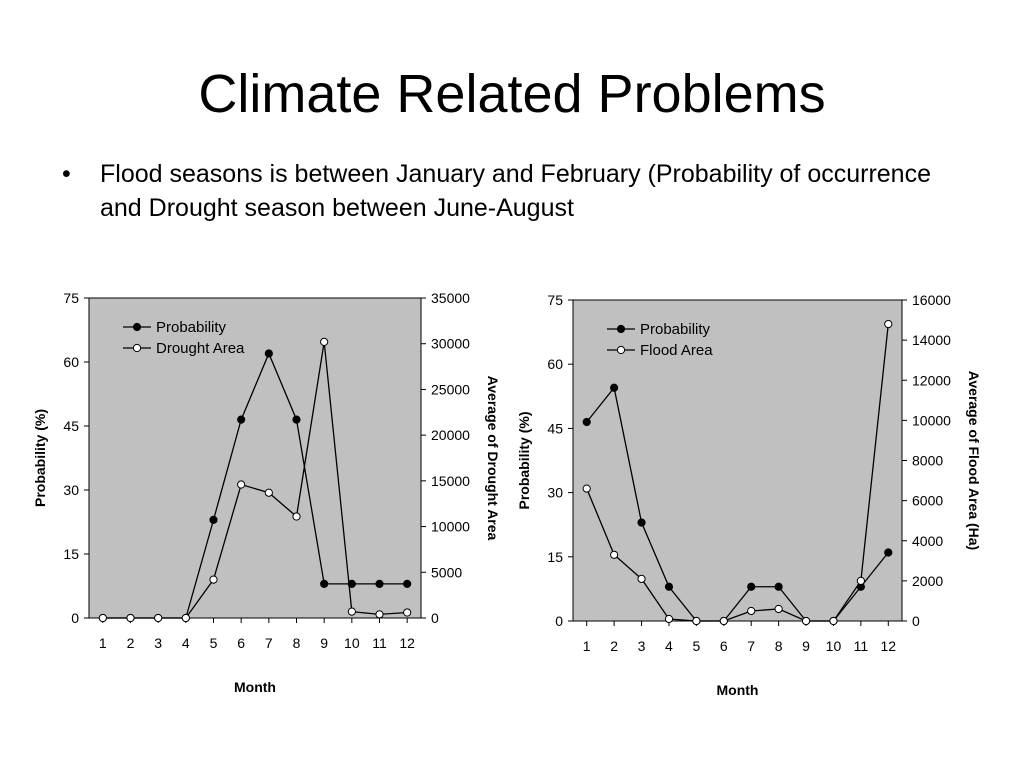  Describe the element at coordinates (974, 460) in the screenshot. I see `right-axis-title: Average of Flood Area (Ha)` at that location.